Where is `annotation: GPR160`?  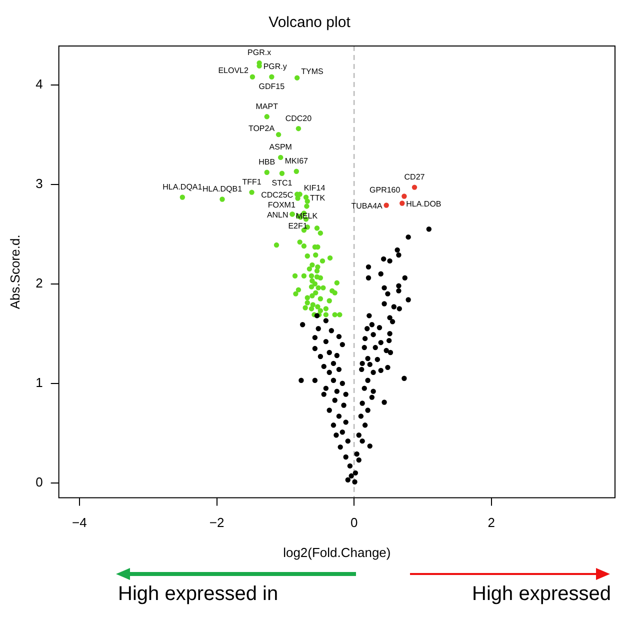
annotation: GPR160 is located at coordinates (385, 189).